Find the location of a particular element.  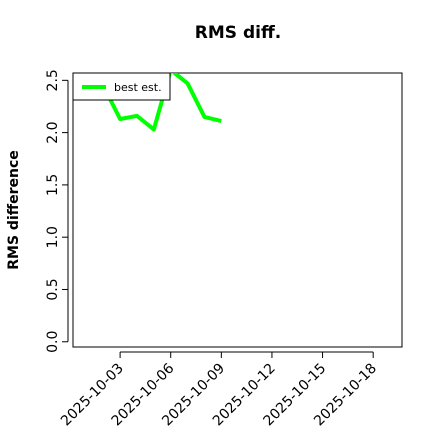

y-axis-label: RMS difference is located at coordinates (14, 210).